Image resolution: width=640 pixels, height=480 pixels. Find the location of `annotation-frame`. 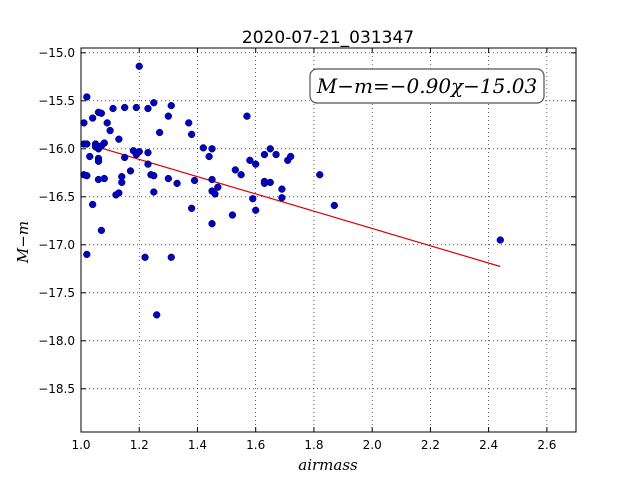

annotation-frame is located at coordinates (427, 86).